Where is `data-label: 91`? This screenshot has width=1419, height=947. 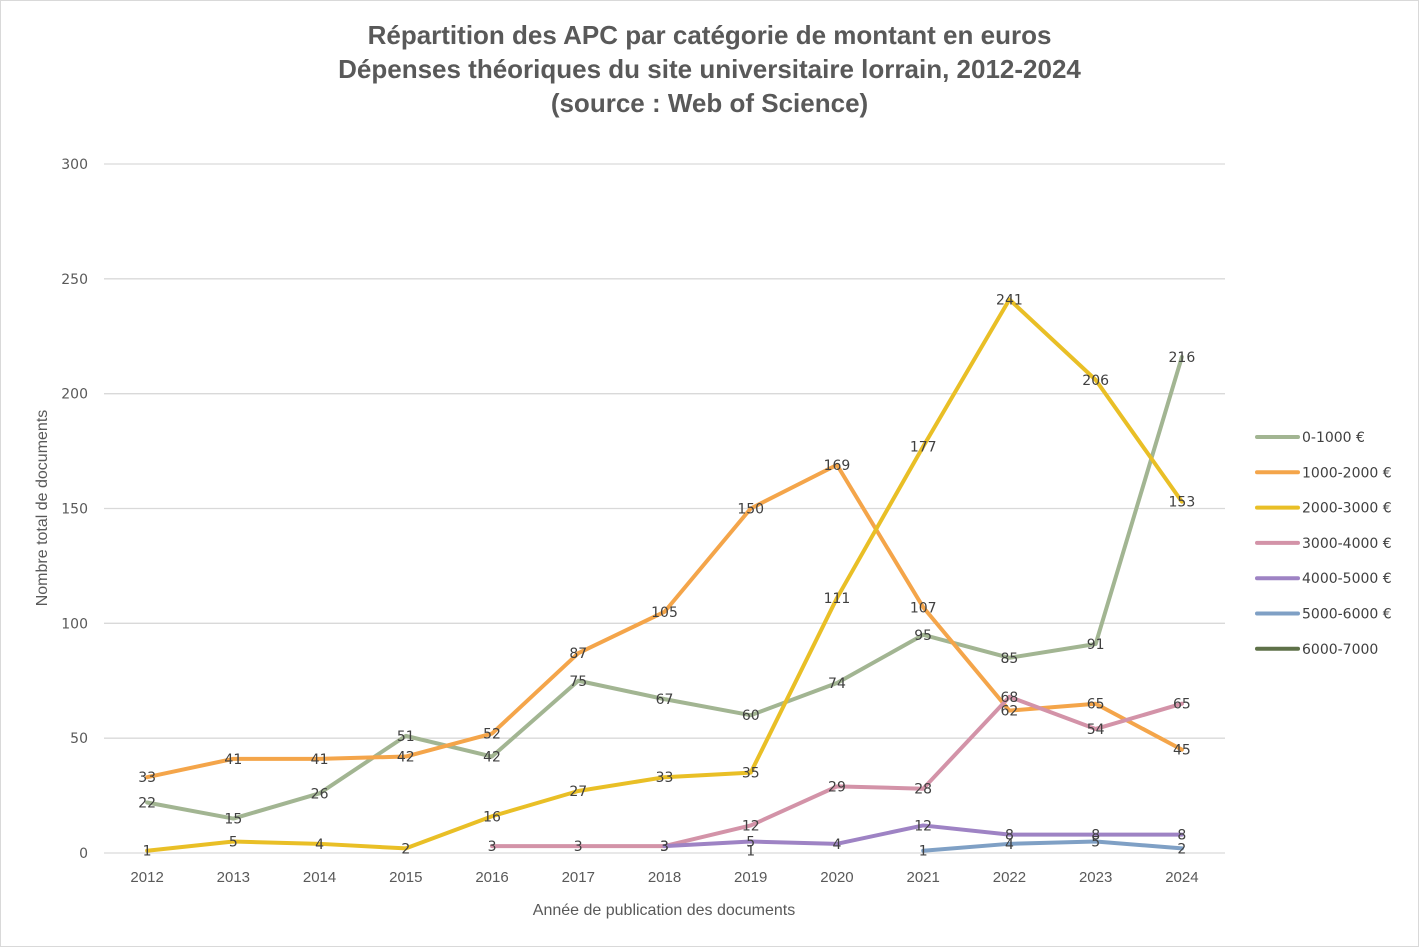
data-label: 91 is located at coordinates (1096, 645).